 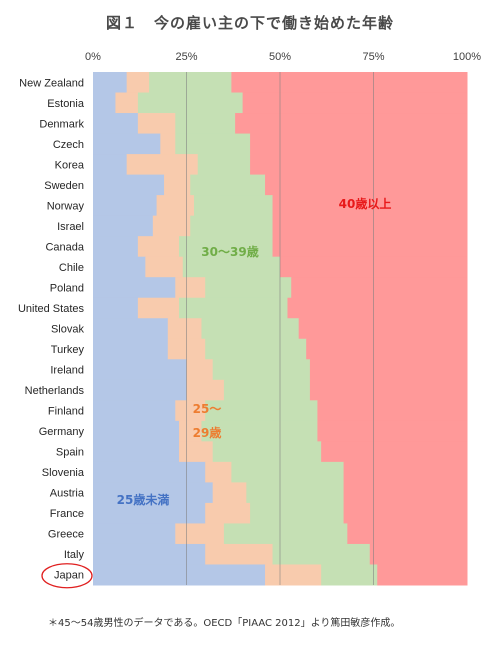 I want to click on category-label: New Zealand, so click(x=51, y=83).